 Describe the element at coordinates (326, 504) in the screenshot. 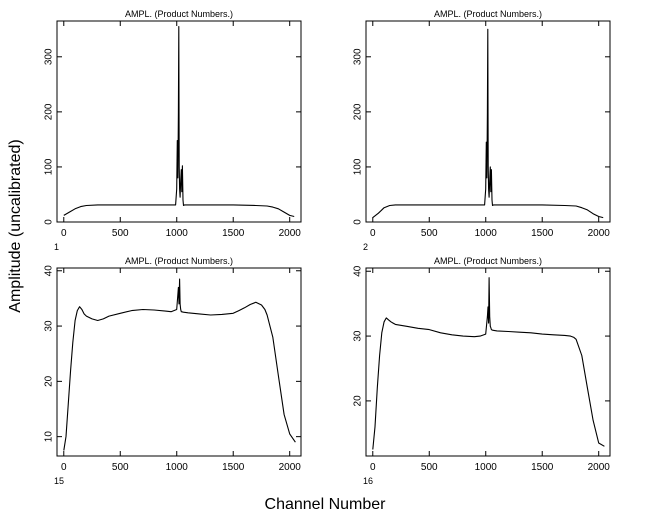

I see `x-axis-label: Channel Number` at that location.